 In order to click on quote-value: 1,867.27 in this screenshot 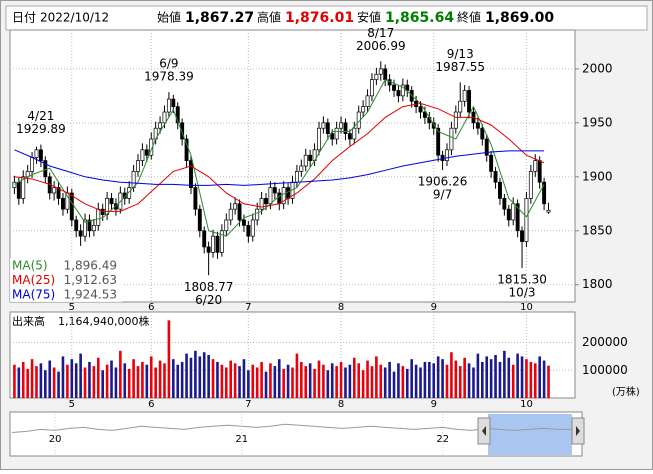, I will do `click(219, 18)`.